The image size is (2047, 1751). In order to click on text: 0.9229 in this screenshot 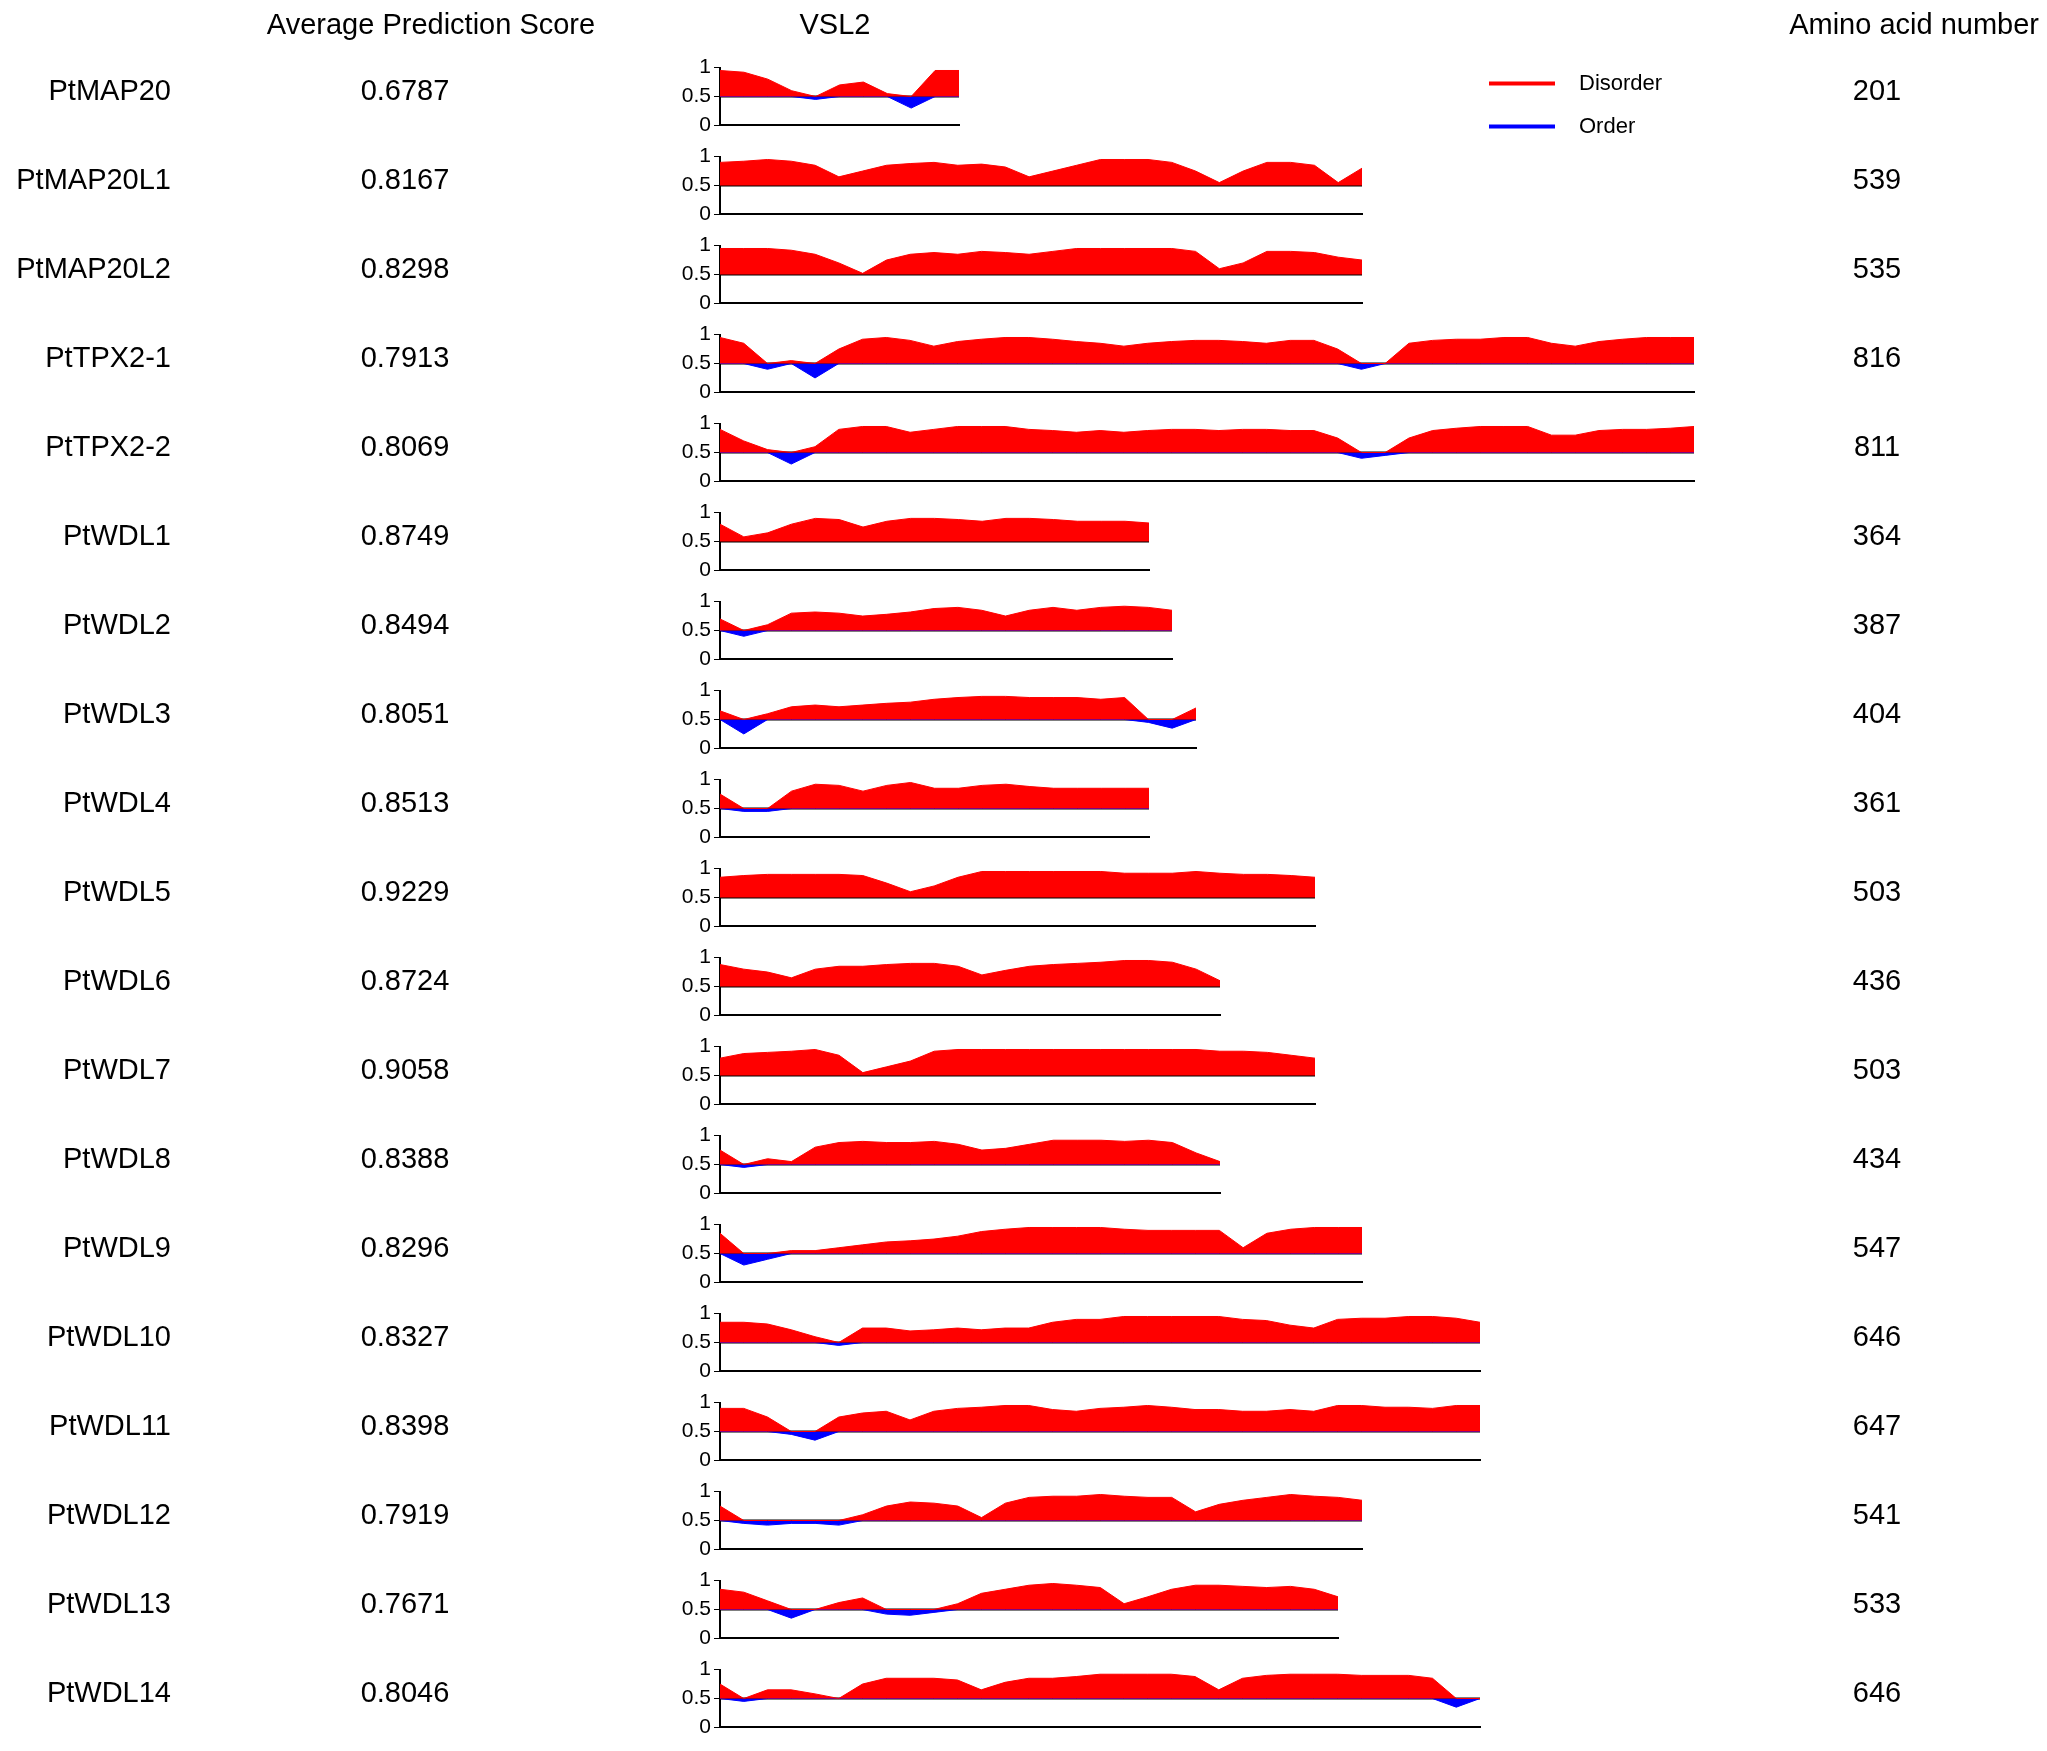, I will do `click(405, 891)`.